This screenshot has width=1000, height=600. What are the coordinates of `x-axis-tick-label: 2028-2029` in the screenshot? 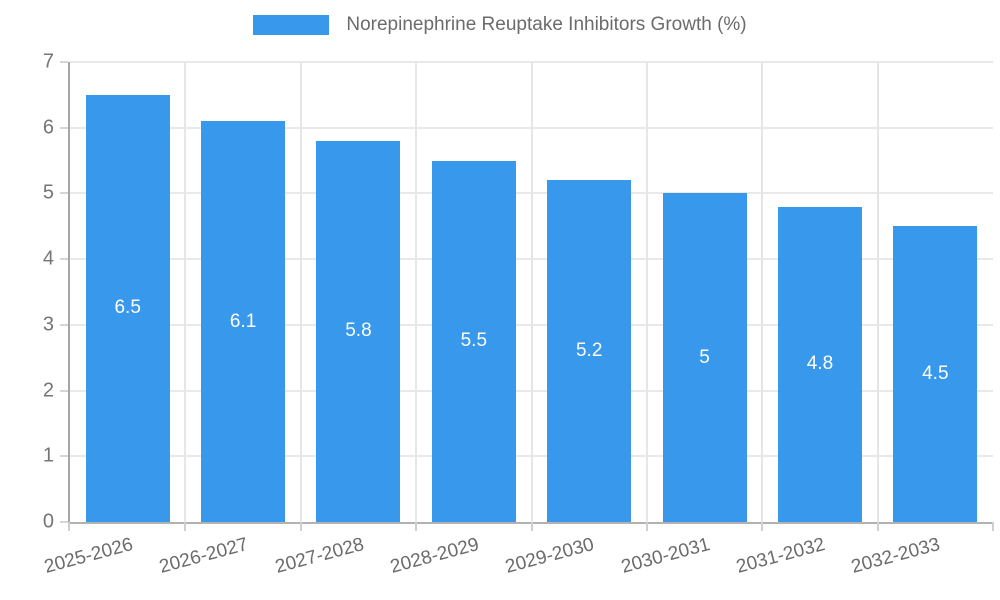 It's located at (435, 556).